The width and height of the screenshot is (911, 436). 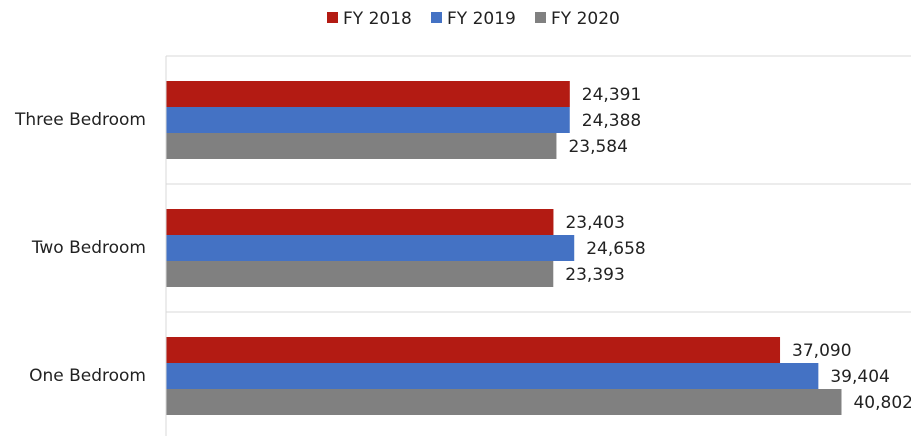 What do you see at coordinates (481, 19) in the screenshot?
I see `legend-label: FY 2019` at bounding box center [481, 19].